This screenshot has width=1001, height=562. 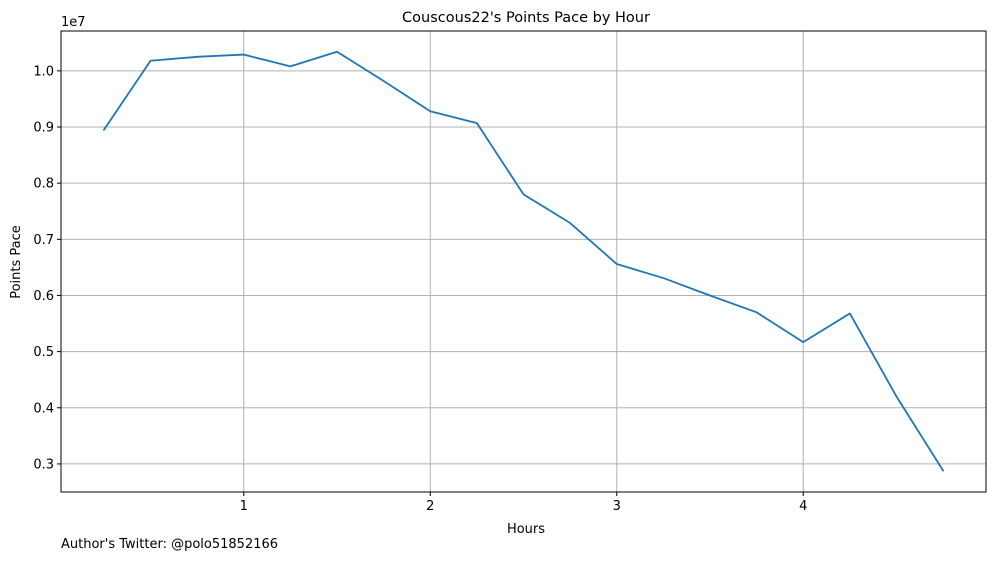 What do you see at coordinates (43, 408) in the screenshot?
I see `y-tick-label: 0.4` at bounding box center [43, 408].